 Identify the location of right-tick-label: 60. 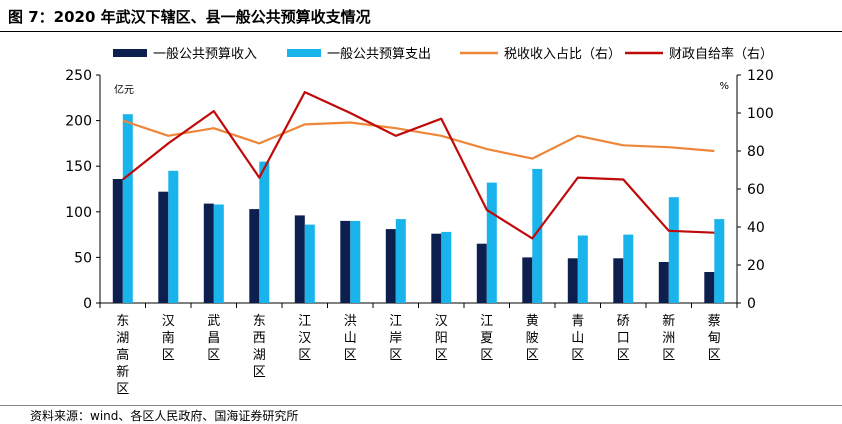
(756, 190).